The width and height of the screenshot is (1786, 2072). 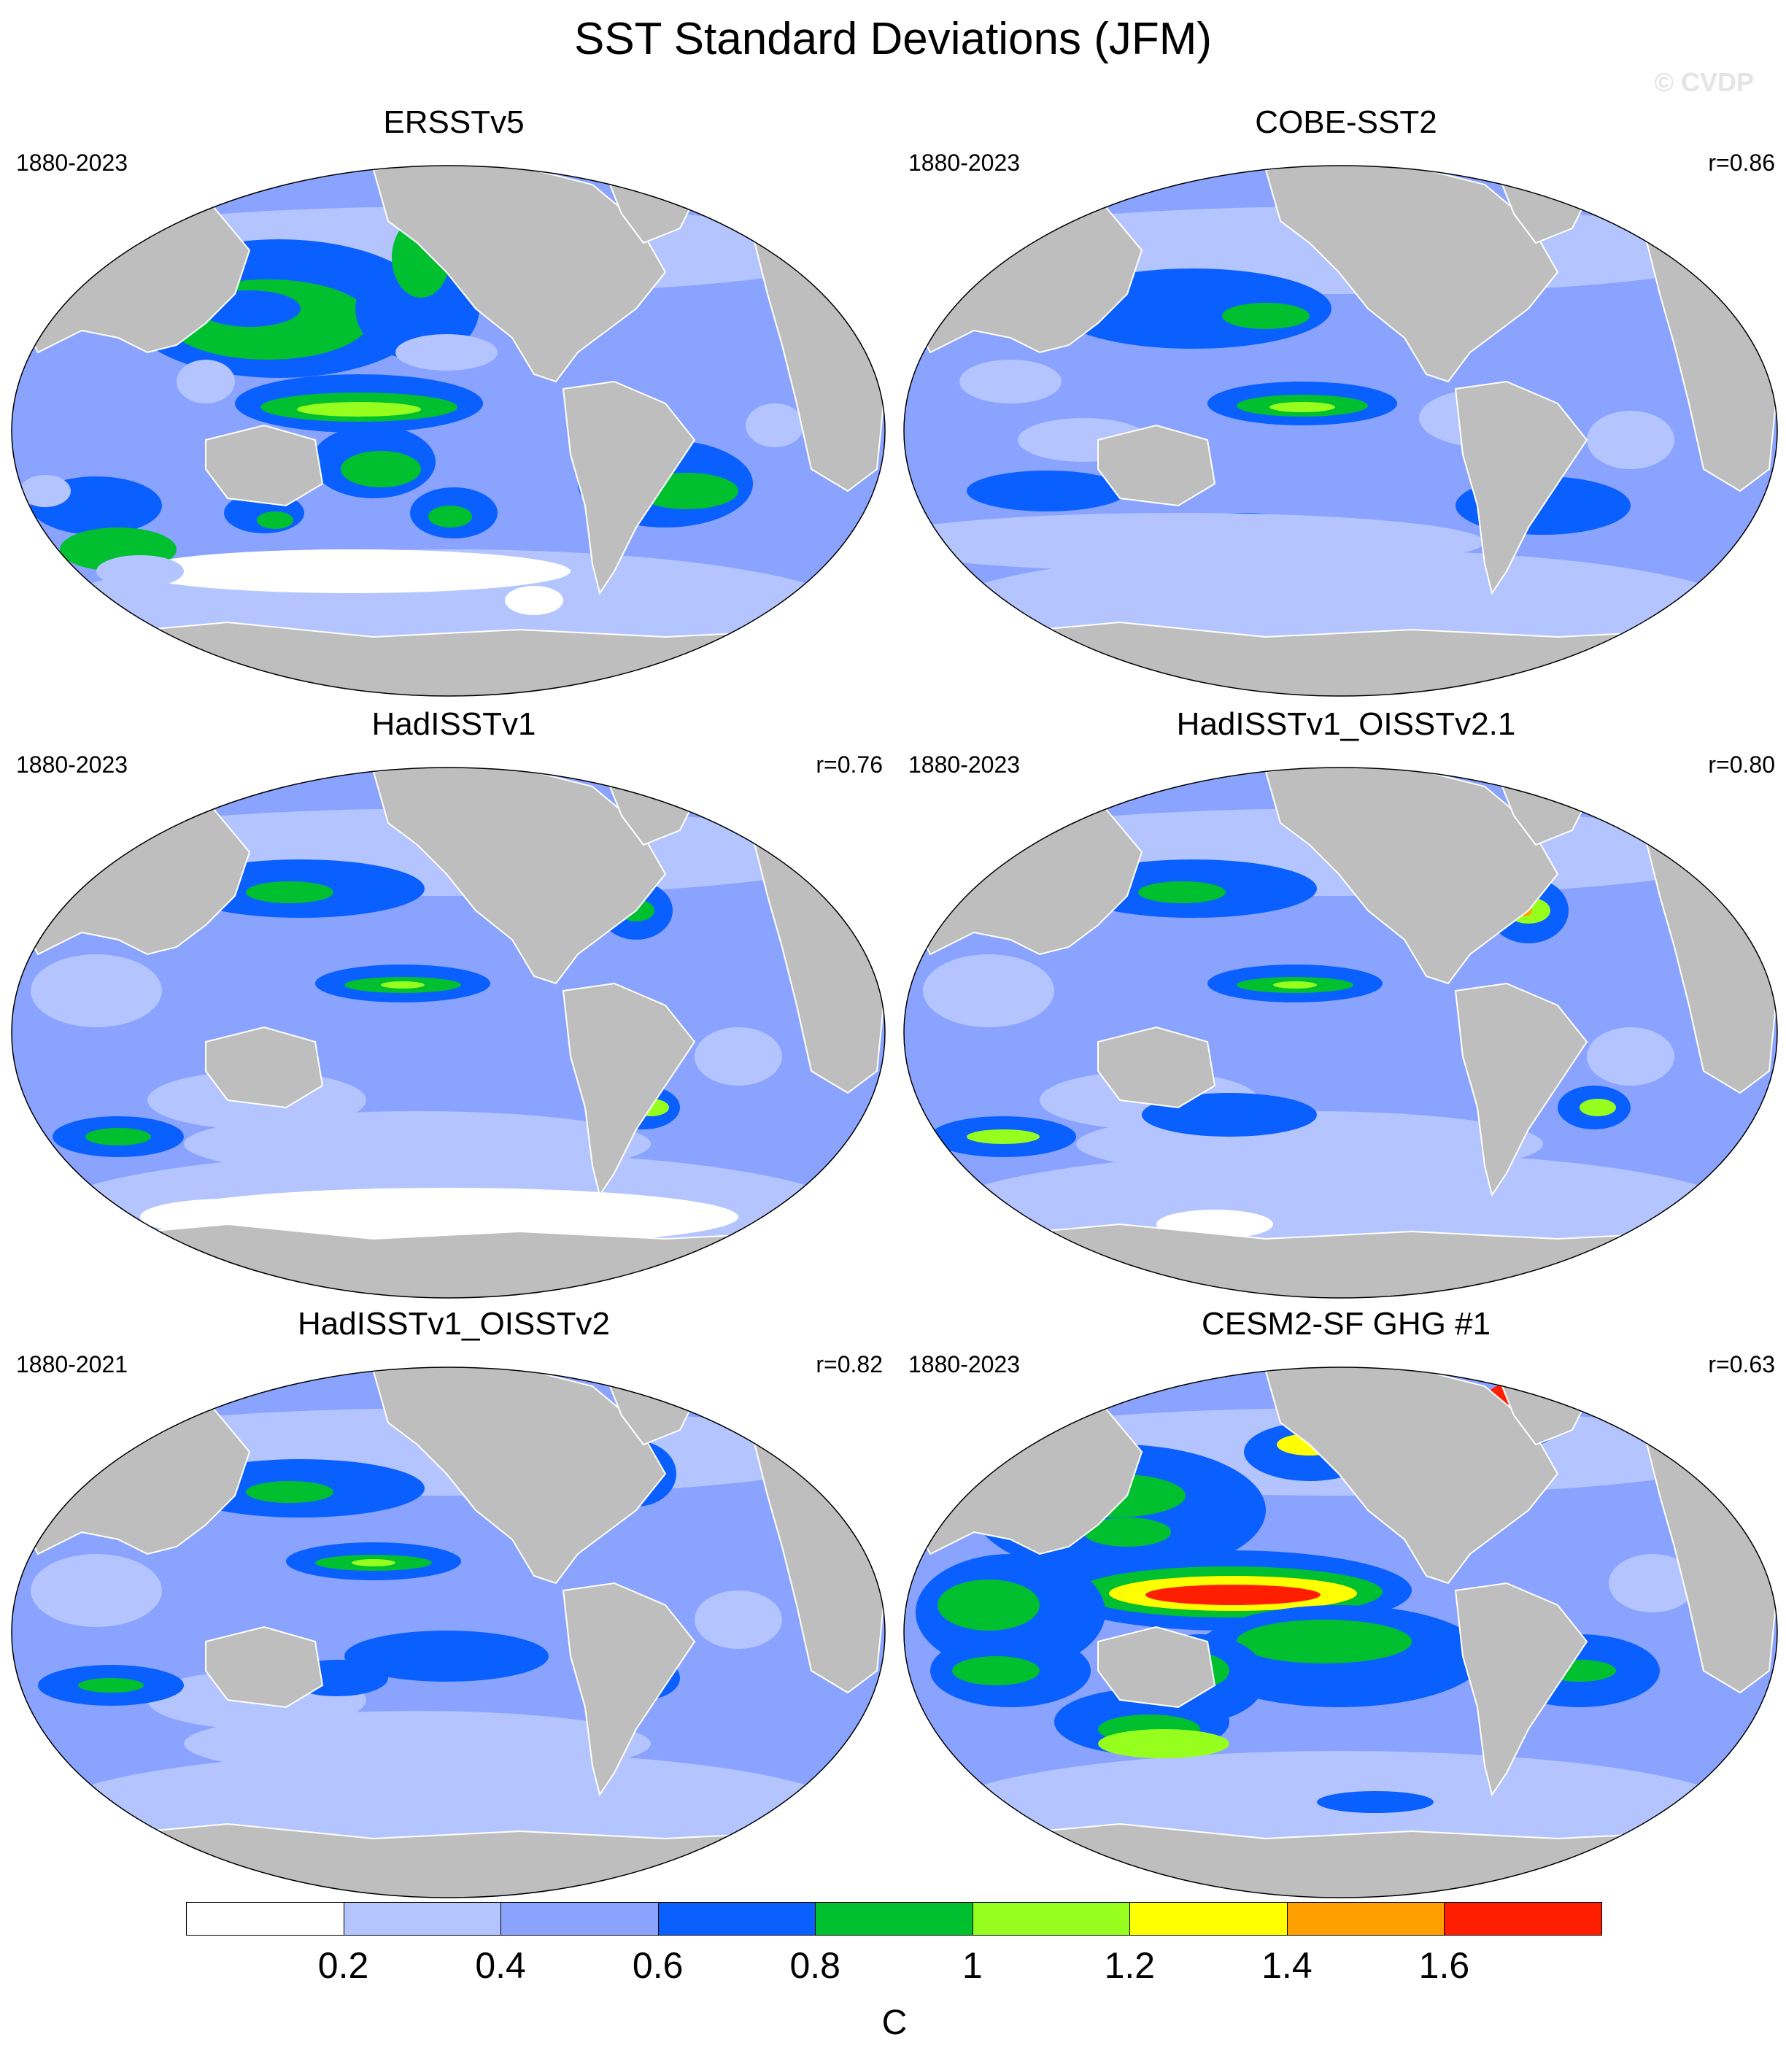 What do you see at coordinates (1346, 122) in the screenshot?
I see `panel-title: COBE-SST2` at bounding box center [1346, 122].